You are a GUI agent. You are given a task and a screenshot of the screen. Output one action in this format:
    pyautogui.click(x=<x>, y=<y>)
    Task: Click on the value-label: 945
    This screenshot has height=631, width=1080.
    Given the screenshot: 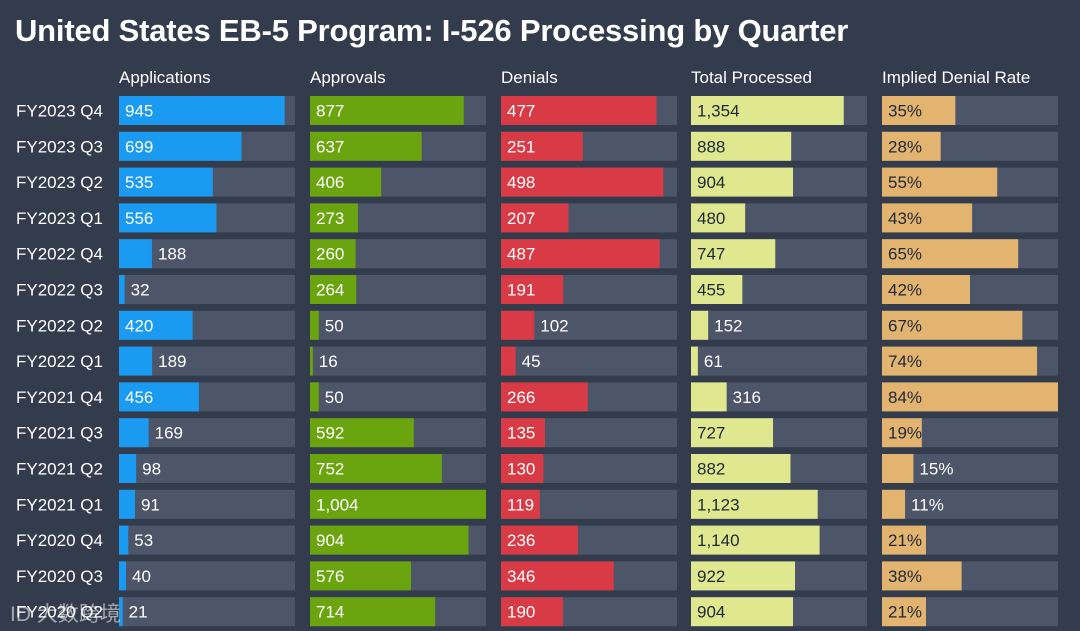 What is the action you would take?
    pyautogui.click(x=139, y=111)
    